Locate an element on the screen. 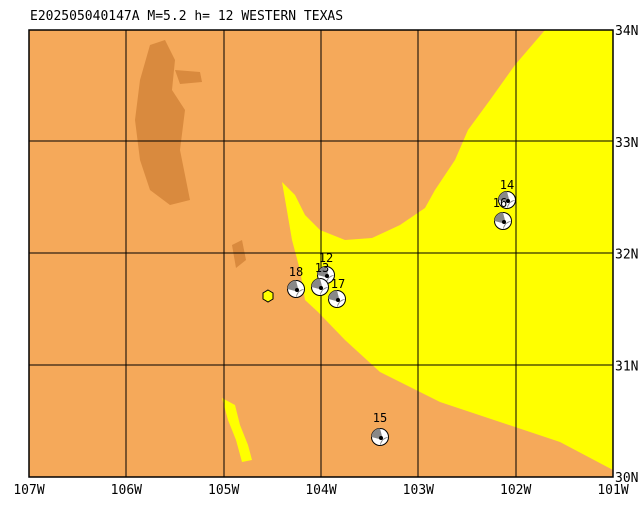 The width and height of the screenshot is (643, 505). event-label: 13 is located at coordinates (322, 268).